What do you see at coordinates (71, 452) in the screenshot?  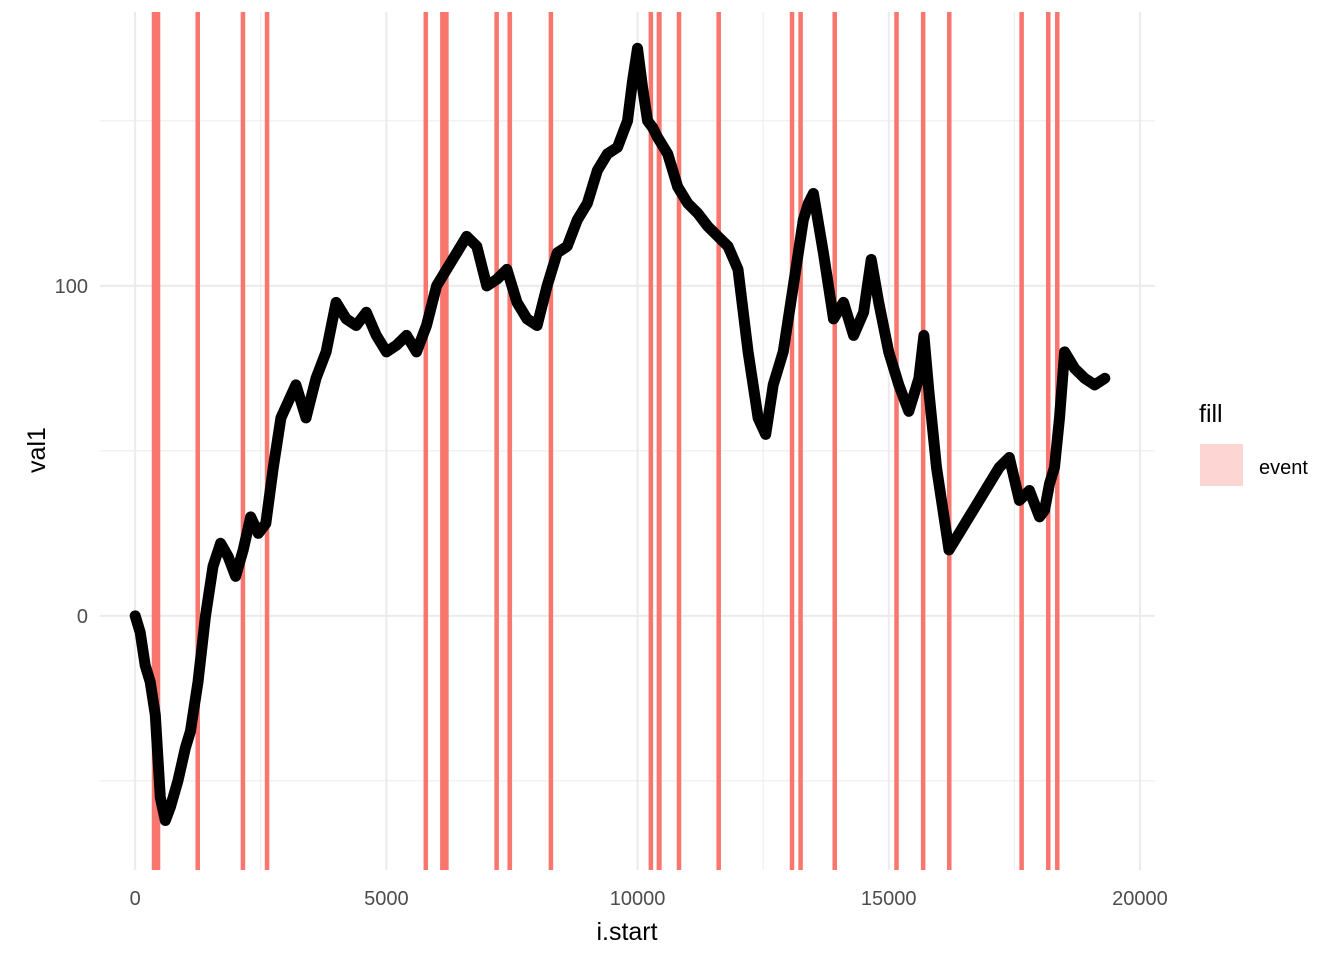 I see `y-axis-ticks: 0 100` at bounding box center [71, 452].